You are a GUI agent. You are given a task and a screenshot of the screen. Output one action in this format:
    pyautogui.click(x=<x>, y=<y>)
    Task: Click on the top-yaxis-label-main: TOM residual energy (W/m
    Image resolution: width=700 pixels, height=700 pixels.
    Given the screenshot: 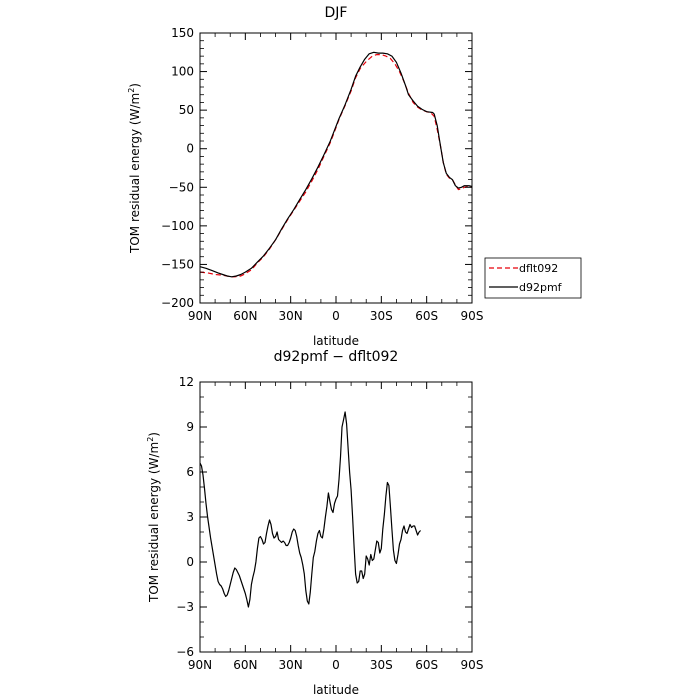 What is the action you would take?
    pyautogui.click(x=135, y=173)
    